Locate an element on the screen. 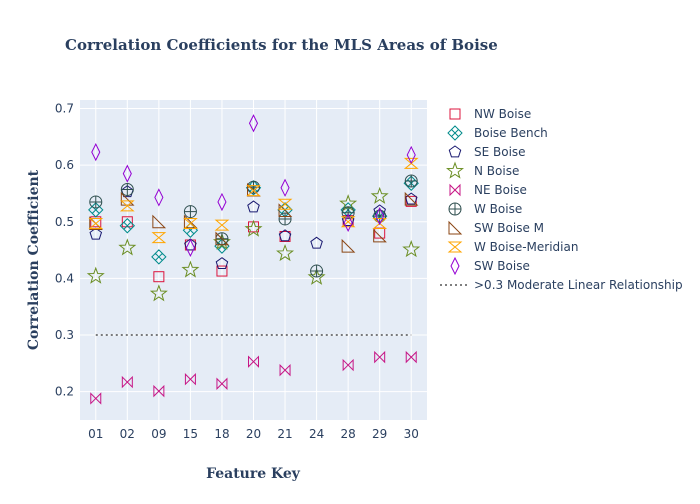 The image size is (700, 504). x-tick-label: 20 is located at coordinates (253, 434).